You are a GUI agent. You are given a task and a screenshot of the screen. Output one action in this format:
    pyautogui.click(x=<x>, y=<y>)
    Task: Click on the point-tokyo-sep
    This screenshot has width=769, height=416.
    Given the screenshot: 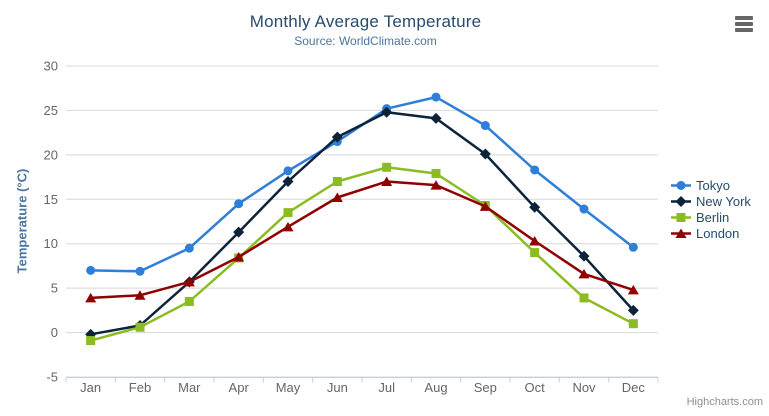 What is the action you would take?
    pyautogui.click(x=485, y=126)
    